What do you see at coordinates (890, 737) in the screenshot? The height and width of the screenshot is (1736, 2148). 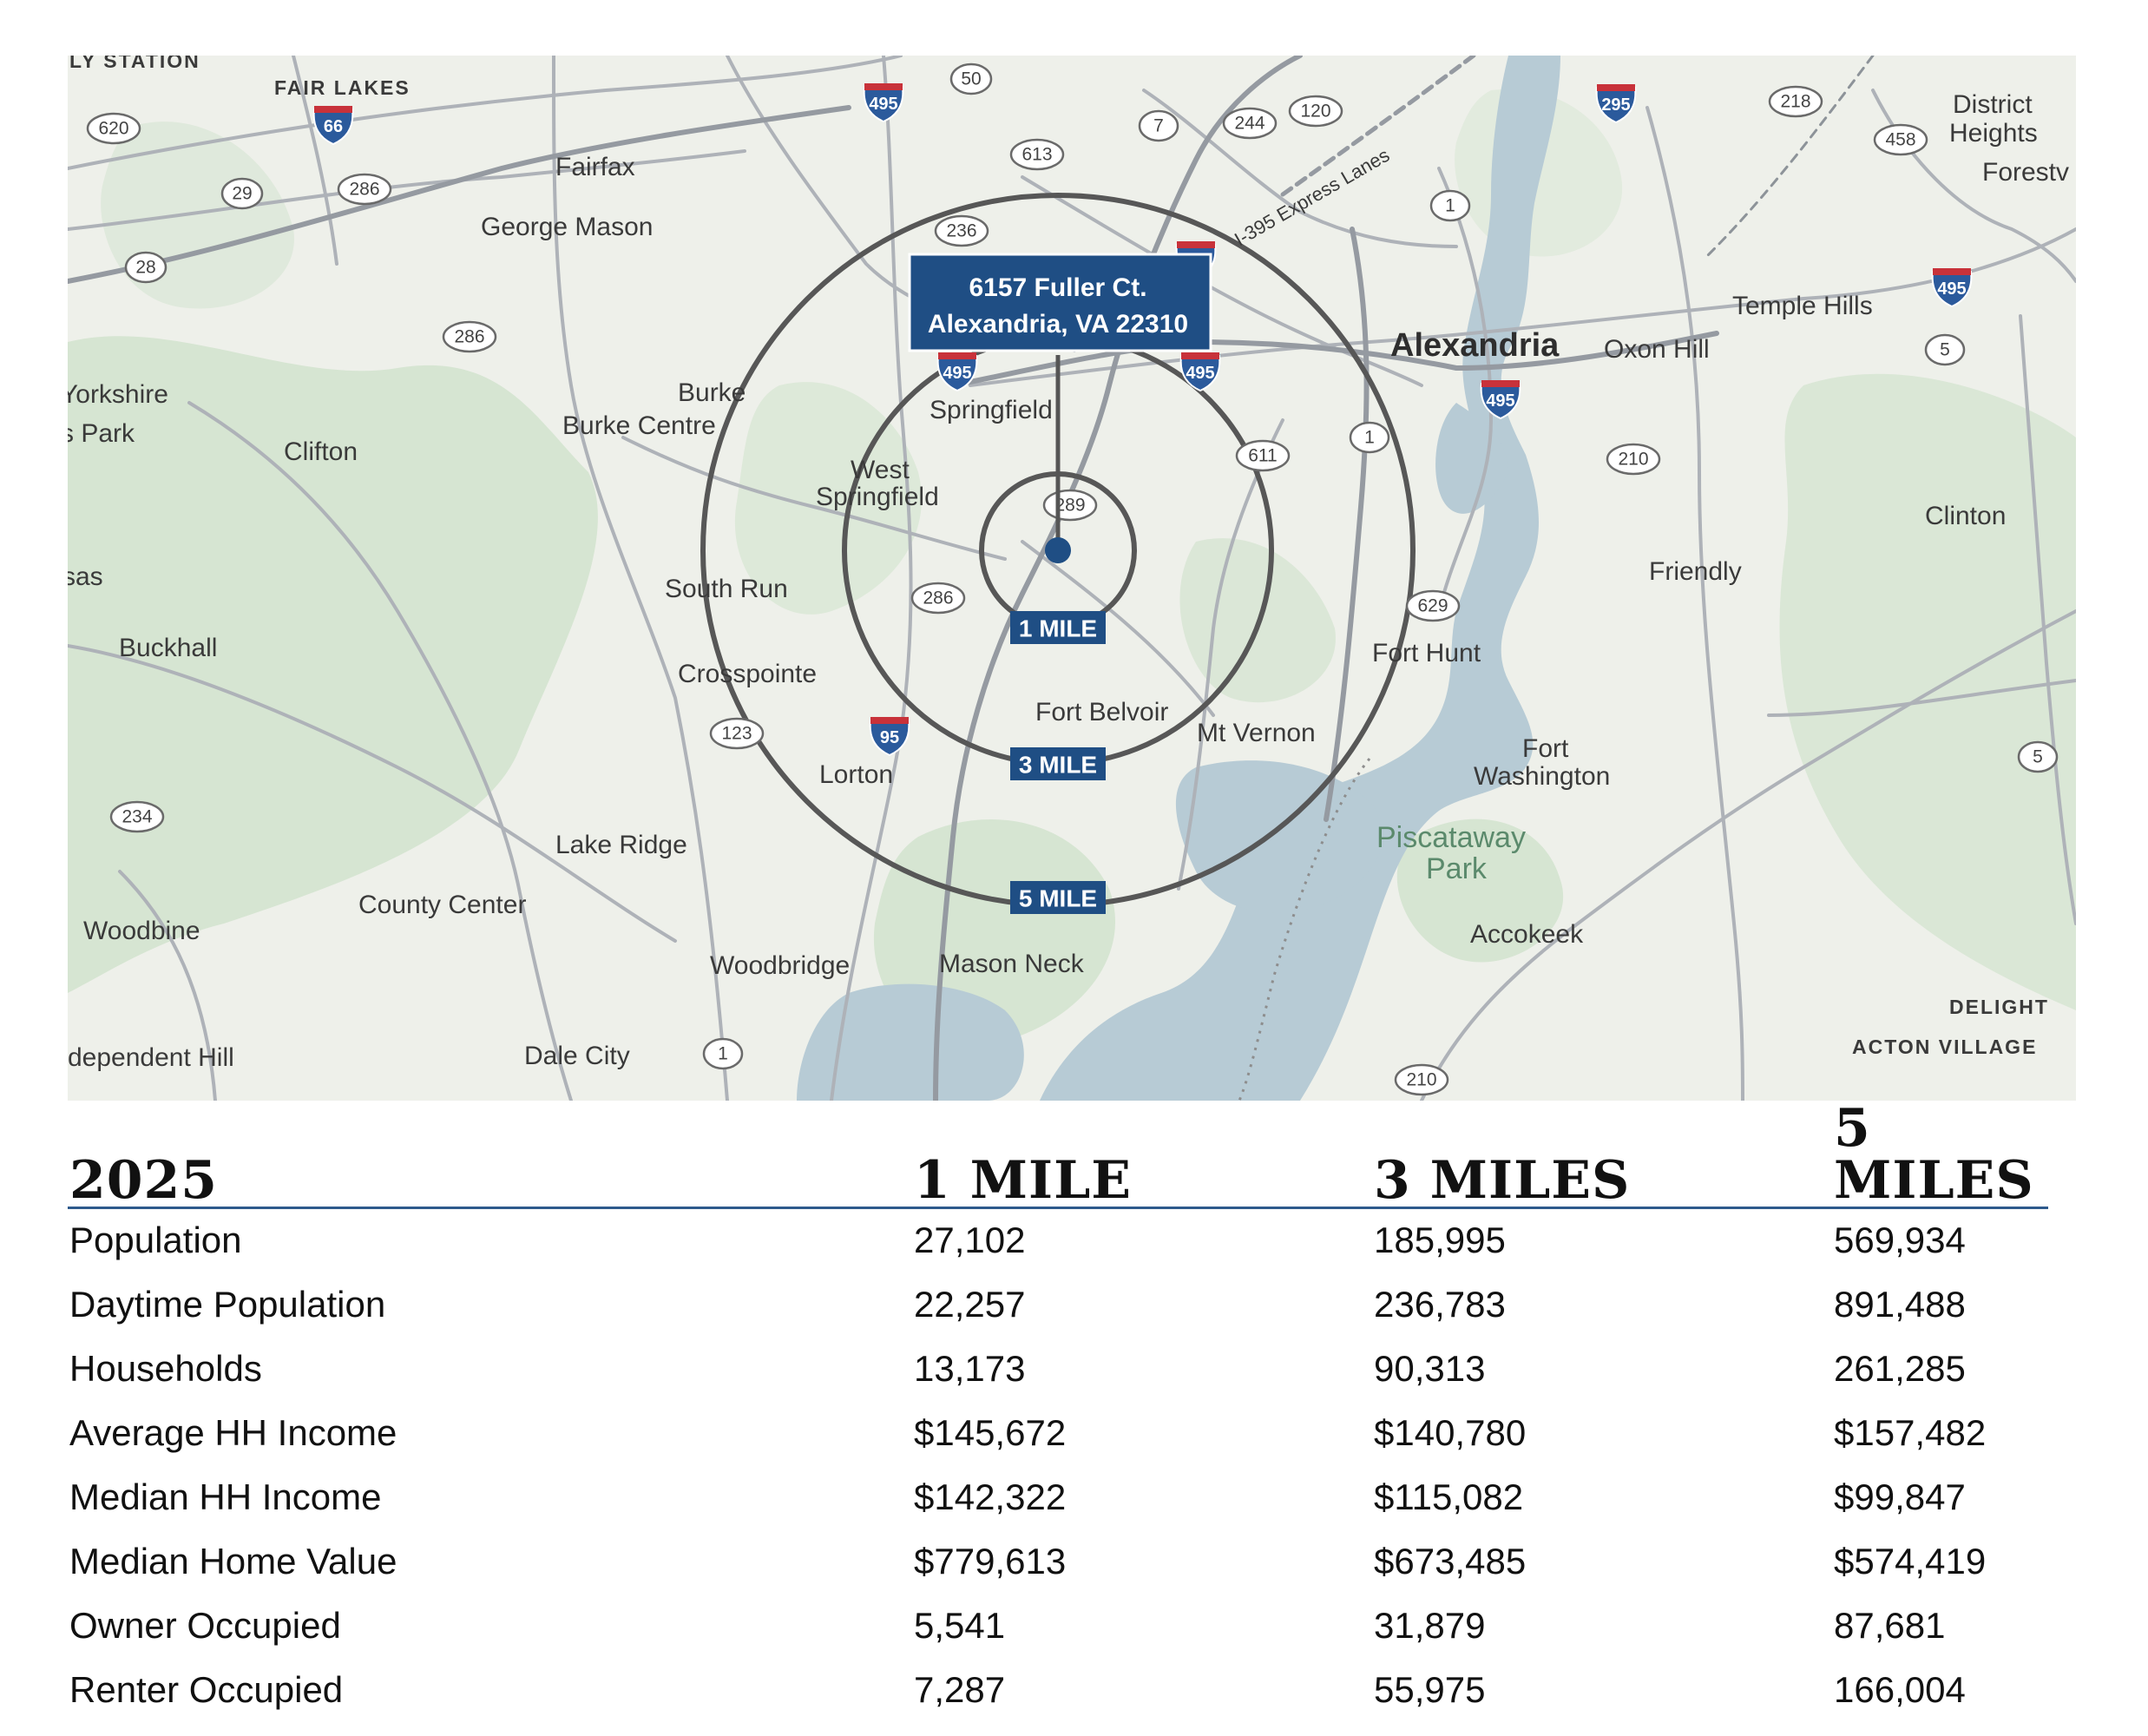 I see `interstate-shield-icon: 95` at bounding box center [890, 737].